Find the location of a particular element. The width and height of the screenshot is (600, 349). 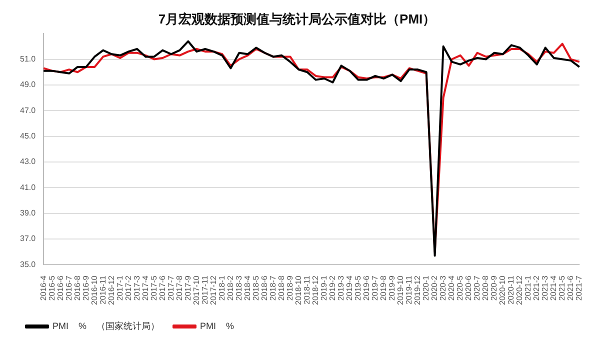

y-tick-label: 51.0 is located at coordinates (28, 59).